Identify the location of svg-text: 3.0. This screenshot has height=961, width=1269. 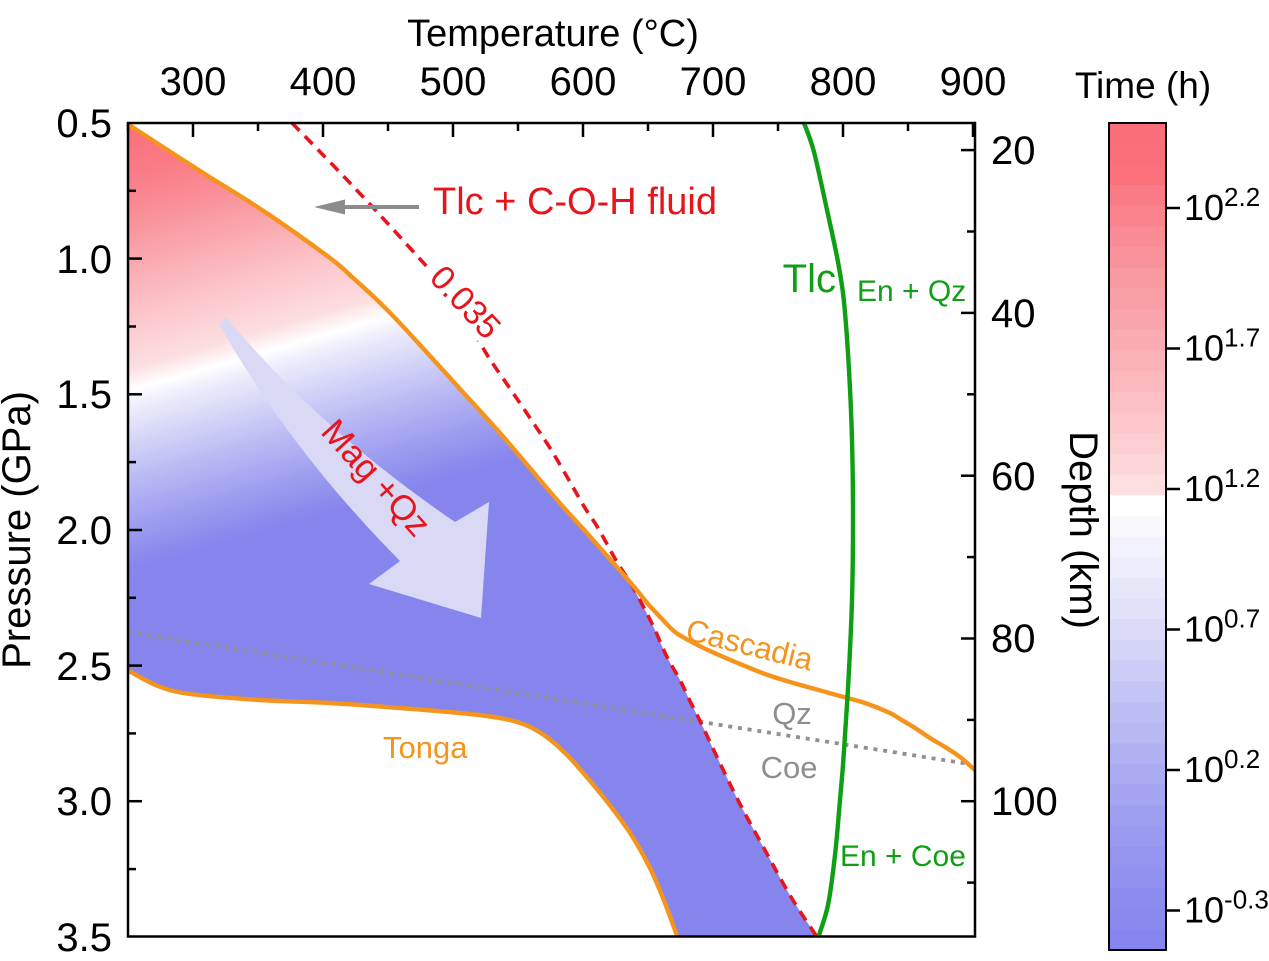
(84, 802).